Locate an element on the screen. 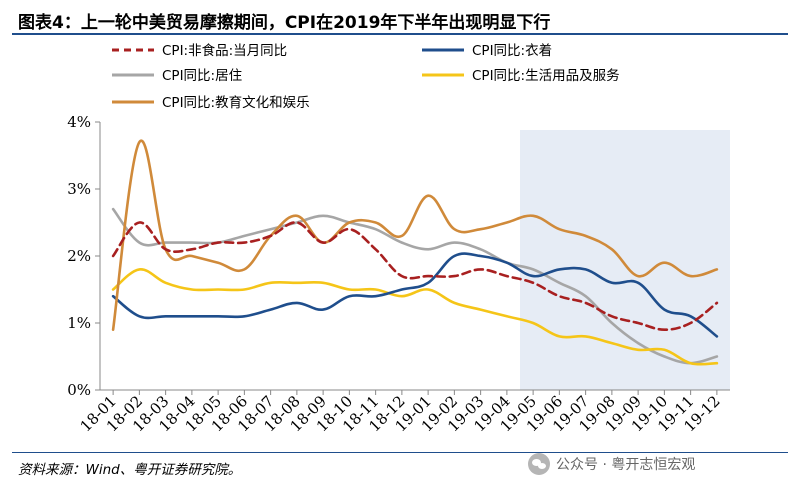  source-note: 资料来源：Wind、粤开证券研究院。 is located at coordinates (130, 470).